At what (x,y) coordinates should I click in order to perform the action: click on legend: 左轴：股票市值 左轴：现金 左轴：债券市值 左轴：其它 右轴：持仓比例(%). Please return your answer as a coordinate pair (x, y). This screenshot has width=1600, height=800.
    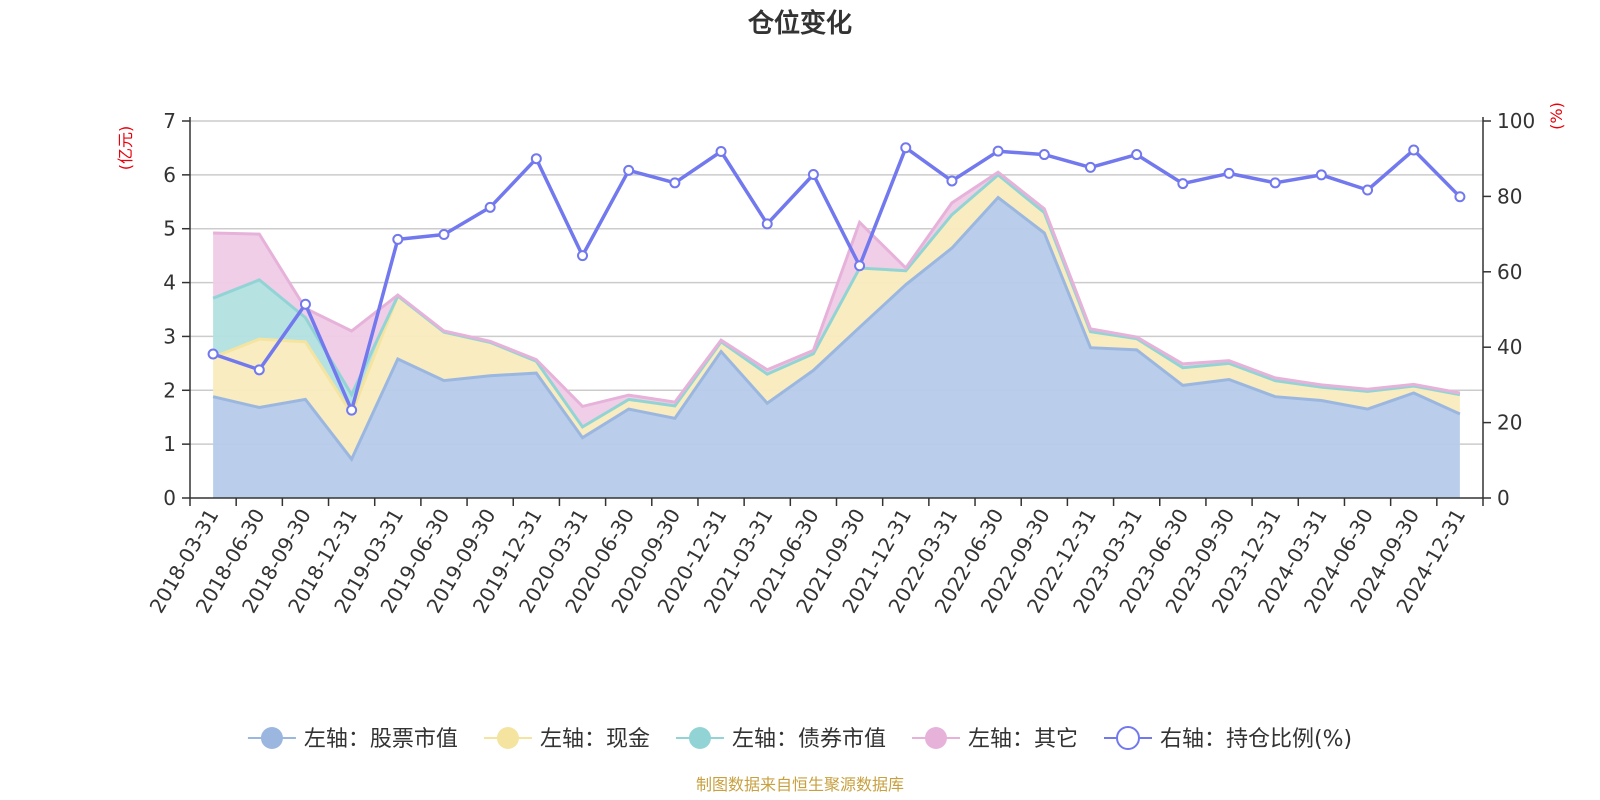
    Looking at the image, I should click on (799, 739).